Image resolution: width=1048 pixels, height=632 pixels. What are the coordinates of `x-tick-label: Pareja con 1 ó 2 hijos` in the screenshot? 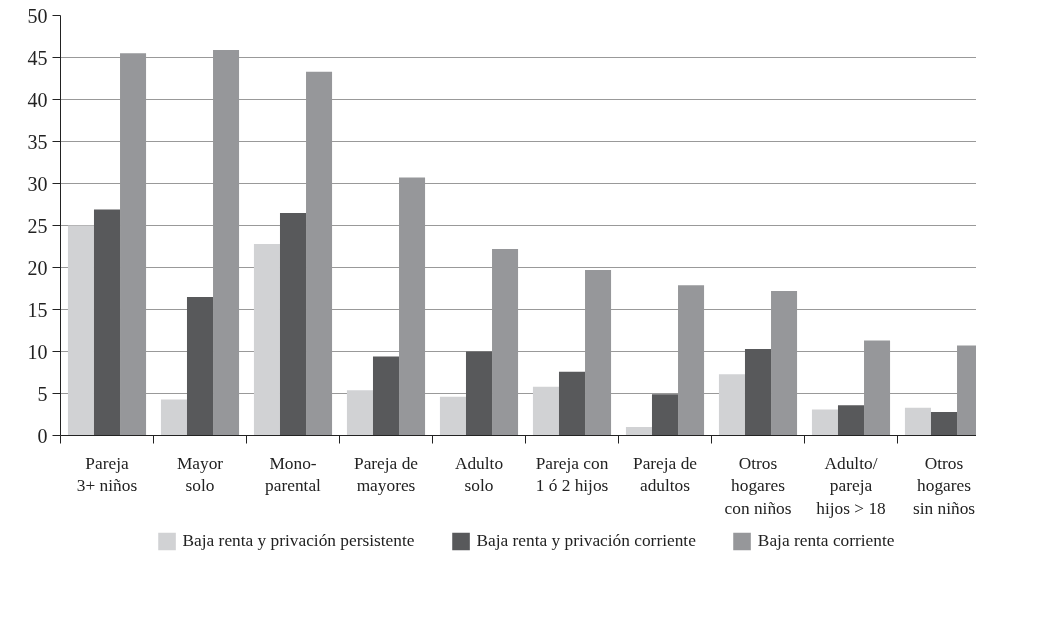 It's located at (572, 474).